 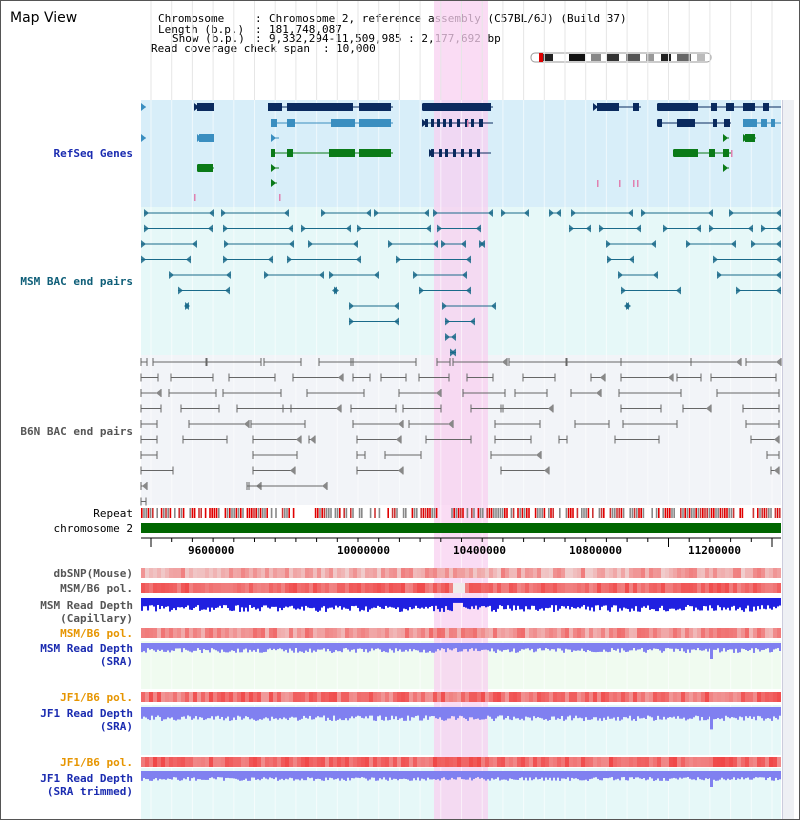 What do you see at coordinates (113, 513) in the screenshot?
I see `track-label-repeat: Repeat` at bounding box center [113, 513].